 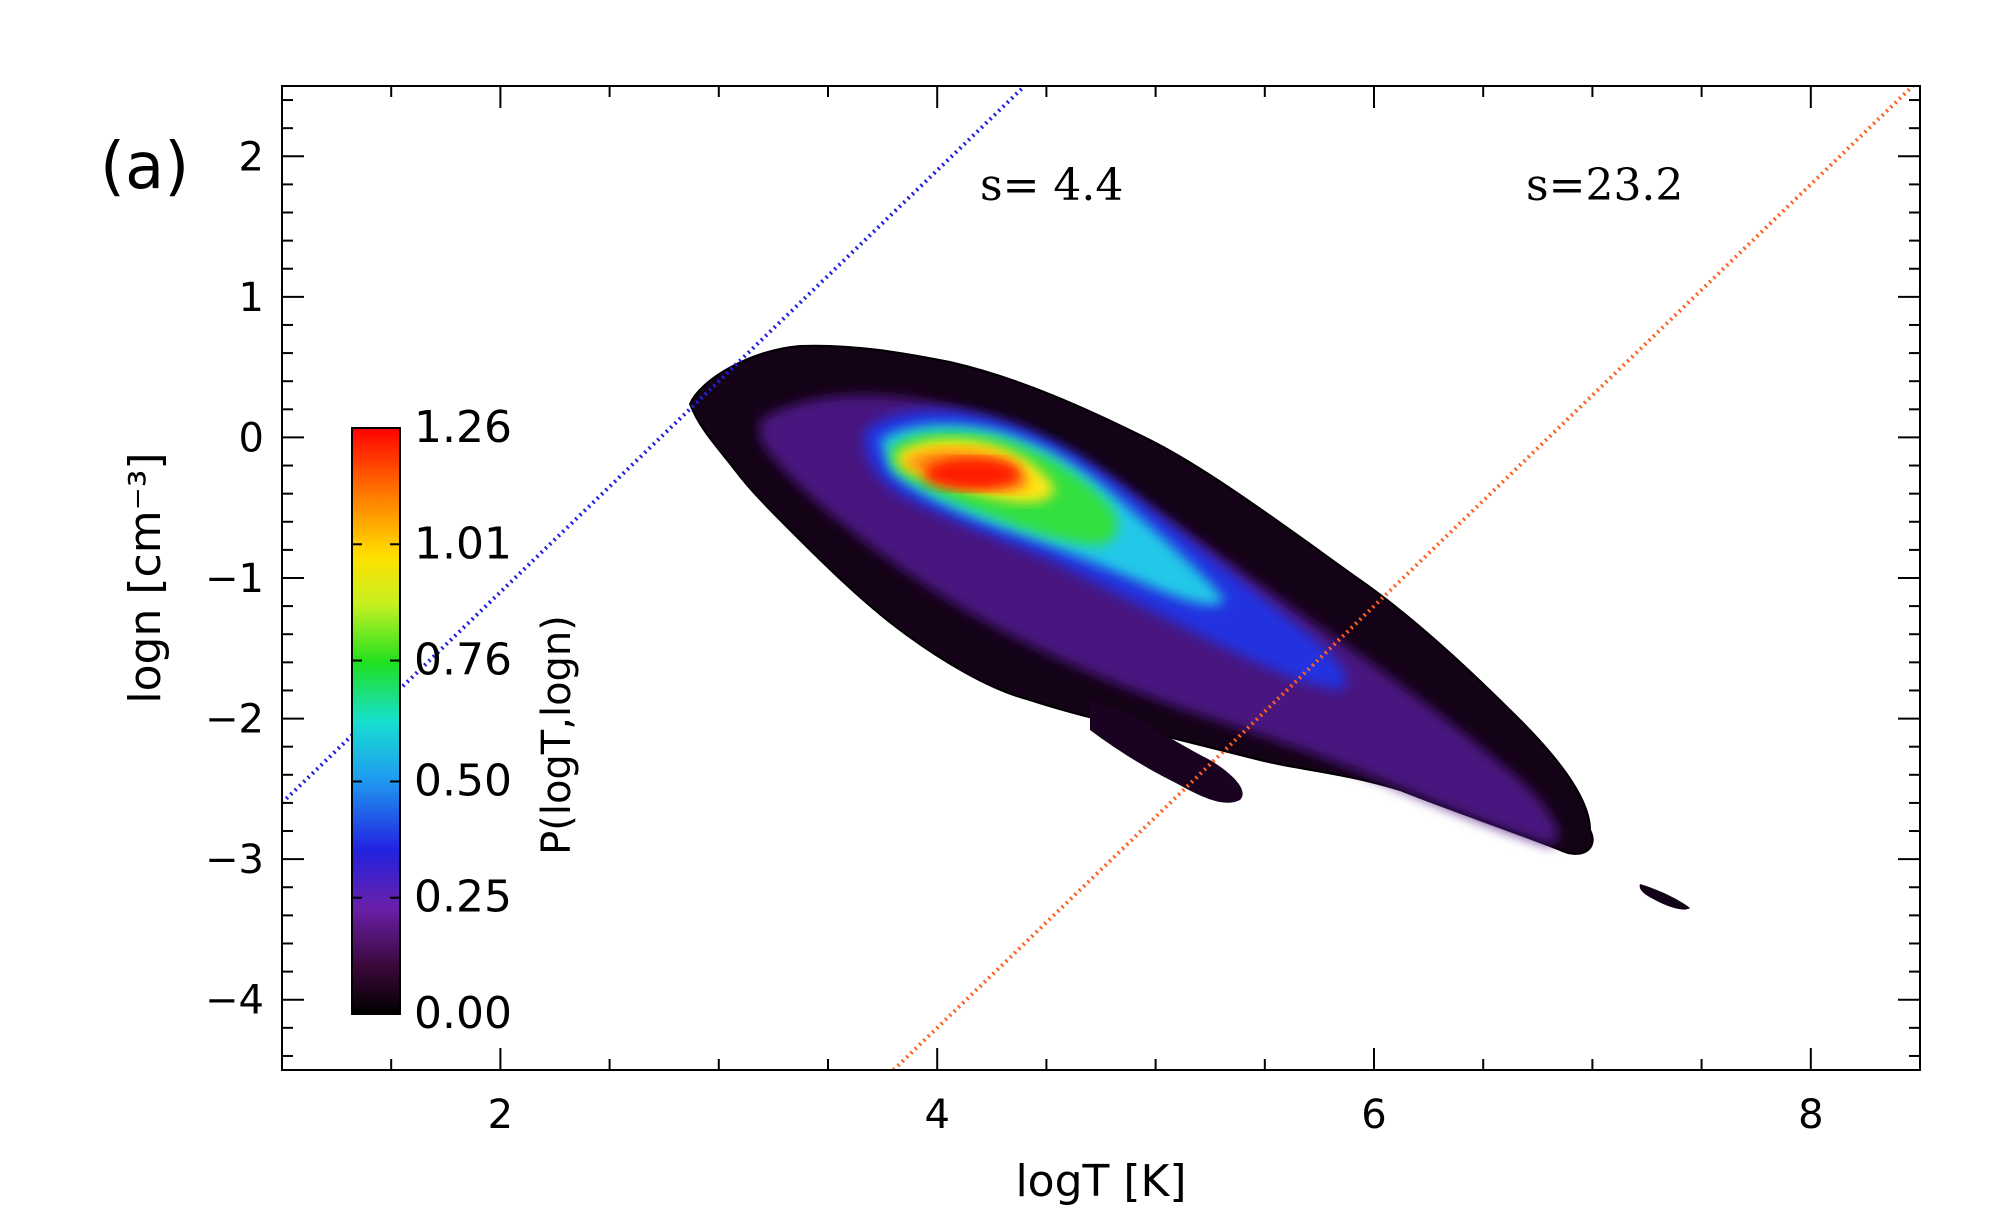 What do you see at coordinates (463, 897) in the screenshot?
I see `colorbar-tick-label: 0.25` at bounding box center [463, 897].